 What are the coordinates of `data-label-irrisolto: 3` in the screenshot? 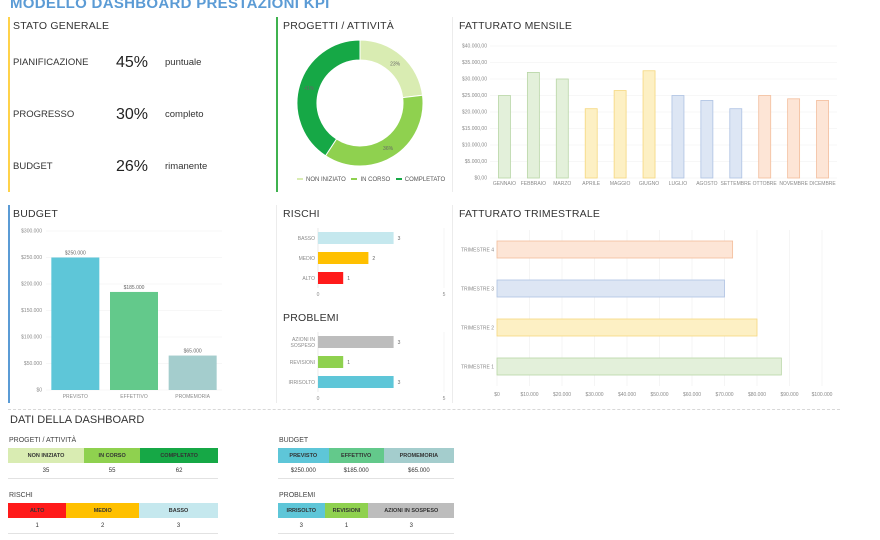 It's located at (399, 383).